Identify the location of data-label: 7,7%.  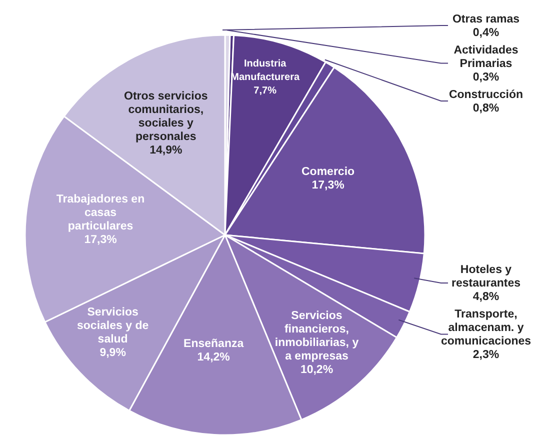
(265, 91).